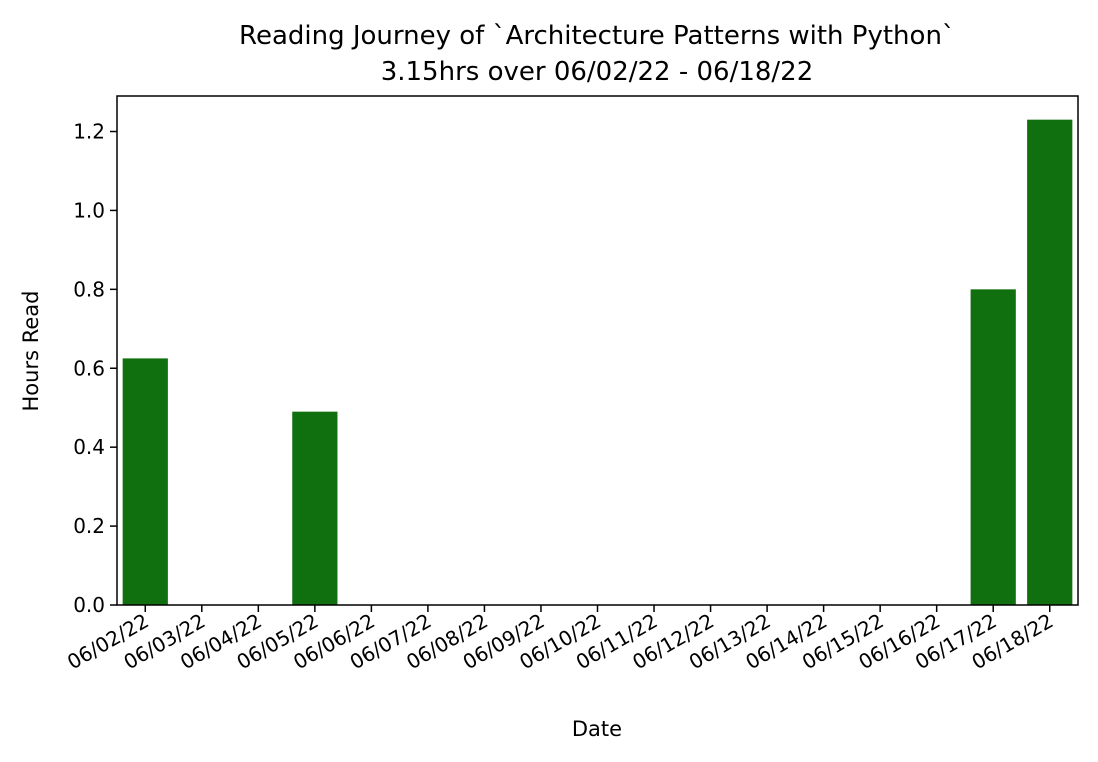  Describe the element at coordinates (31, 351) in the screenshot. I see `y-axis-label: Hours Read` at that location.